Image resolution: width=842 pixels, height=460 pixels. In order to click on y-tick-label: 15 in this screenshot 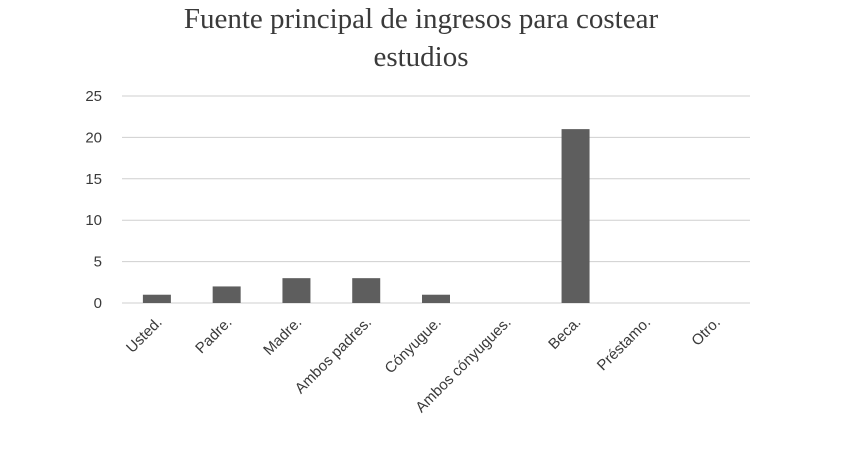, I will do `click(93, 179)`.